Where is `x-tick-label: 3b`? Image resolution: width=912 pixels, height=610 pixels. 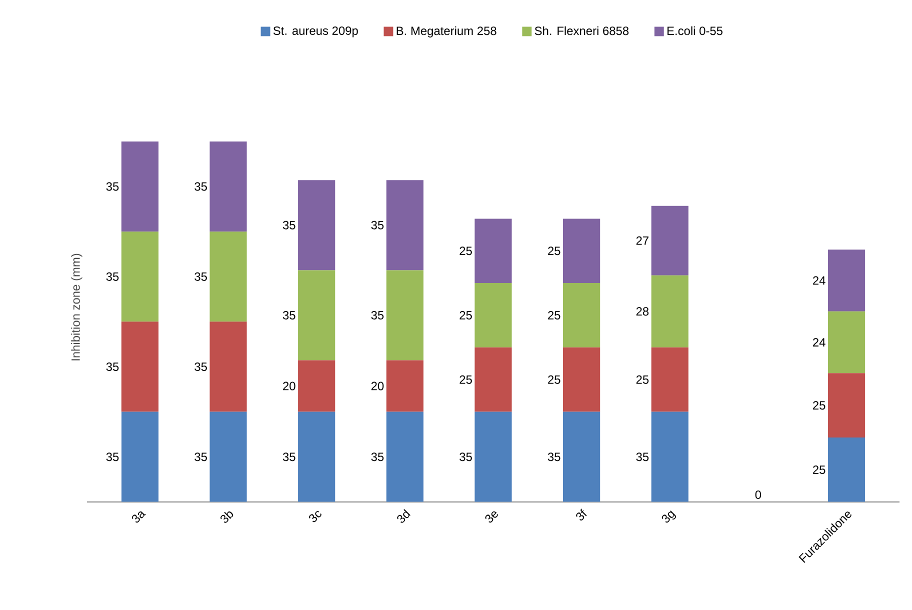 x-tick-label: 3b is located at coordinates (227, 517).